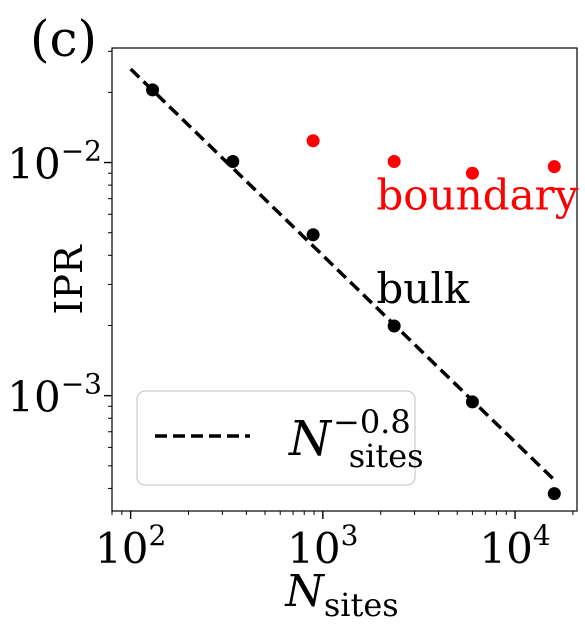 This screenshot has height=626, width=585. What do you see at coordinates (81, 151) in the screenshot?
I see `y-tick-exp-1: −2` at bounding box center [81, 151].